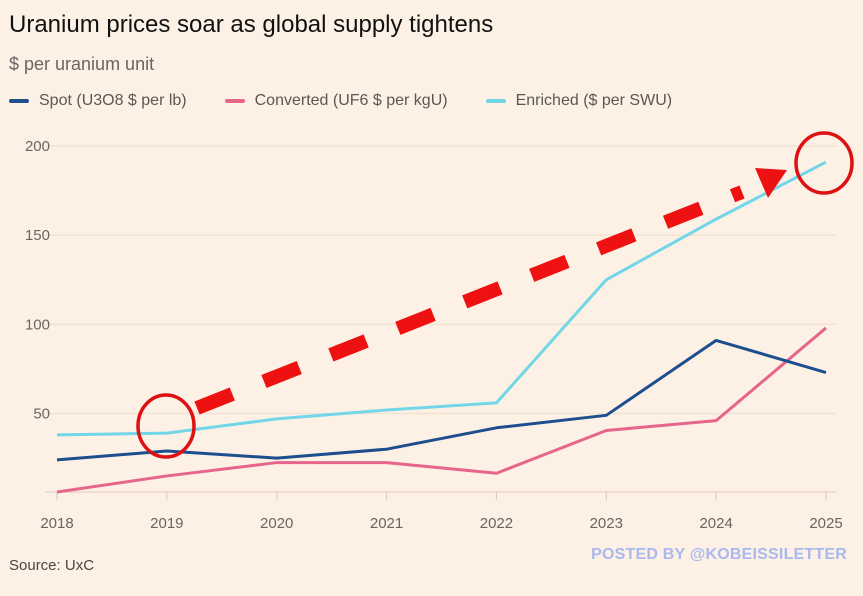 The image size is (863, 596). What do you see at coordinates (715, 523) in the screenshot?
I see `x-tick-label: 2024` at bounding box center [715, 523].